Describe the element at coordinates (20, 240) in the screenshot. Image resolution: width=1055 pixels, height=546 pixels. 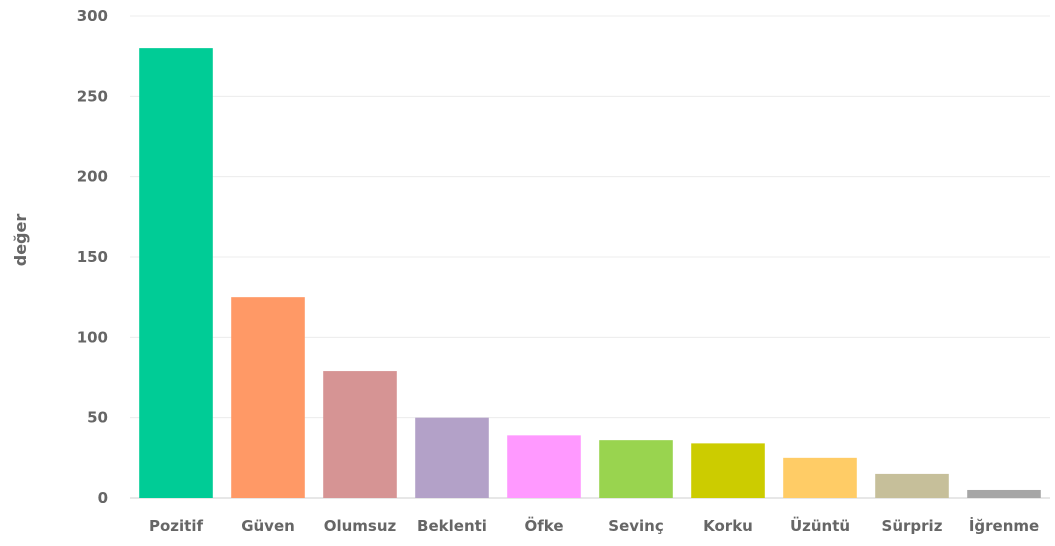
I see `y-axis-label: değer` at that location.